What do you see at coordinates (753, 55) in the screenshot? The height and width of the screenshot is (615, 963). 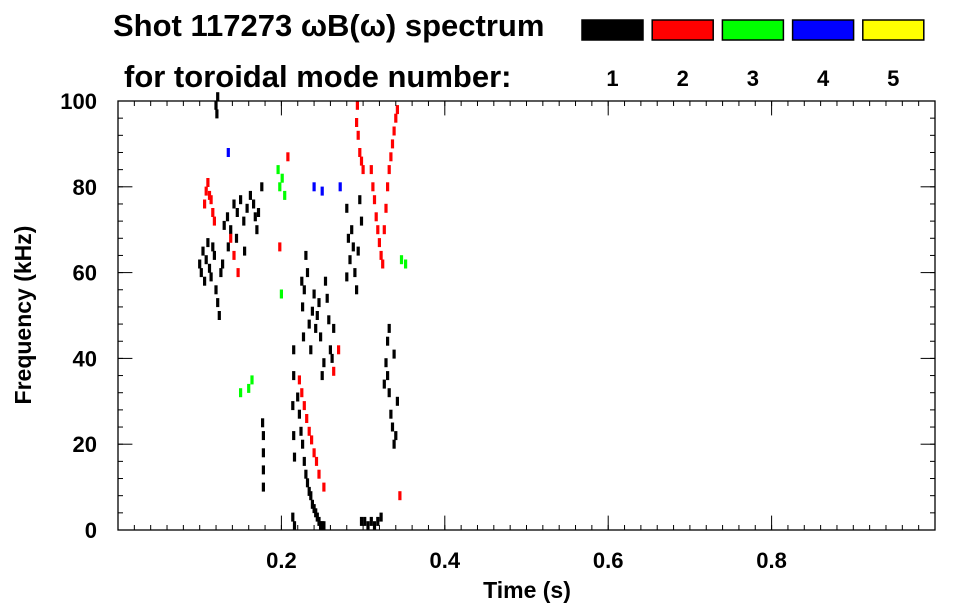 I see `legend: 1 2 3 4 5` at bounding box center [753, 55].